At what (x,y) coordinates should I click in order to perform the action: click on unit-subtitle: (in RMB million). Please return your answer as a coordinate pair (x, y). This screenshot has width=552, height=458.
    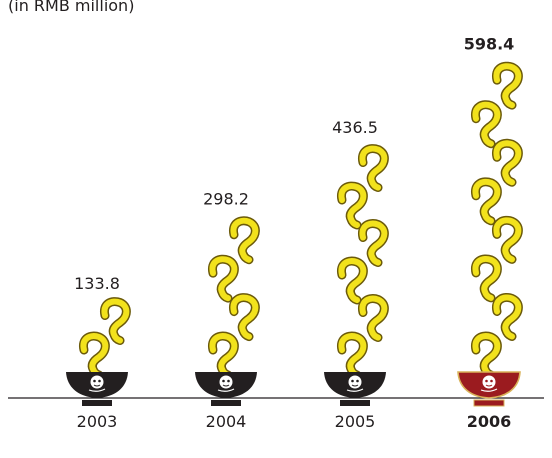
    Looking at the image, I should click on (71, 7).